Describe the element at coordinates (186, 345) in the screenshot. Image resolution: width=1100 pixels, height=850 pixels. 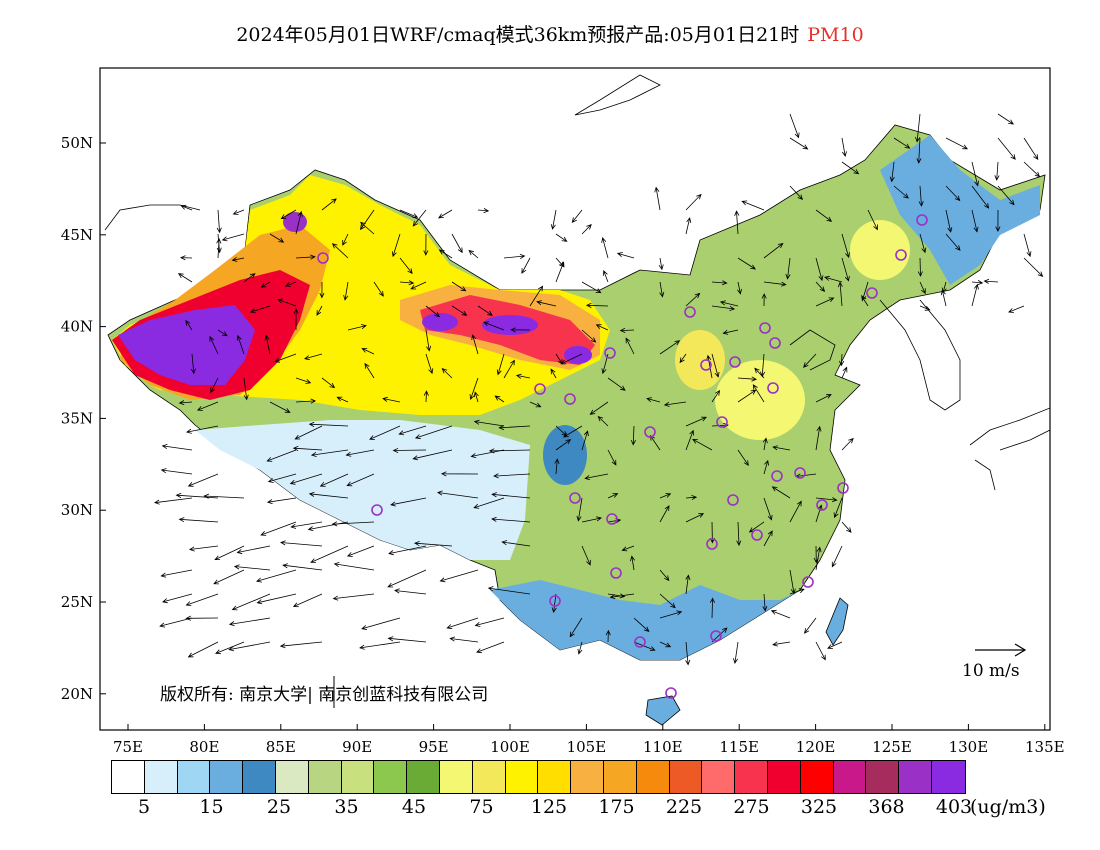
I see `purple-zone` at that location.